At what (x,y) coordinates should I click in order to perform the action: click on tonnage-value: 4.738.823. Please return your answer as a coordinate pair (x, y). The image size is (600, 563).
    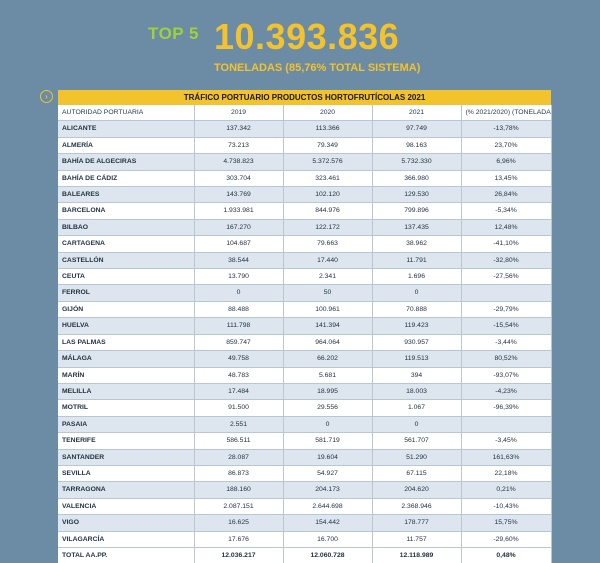
    Looking at the image, I should click on (239, 162).